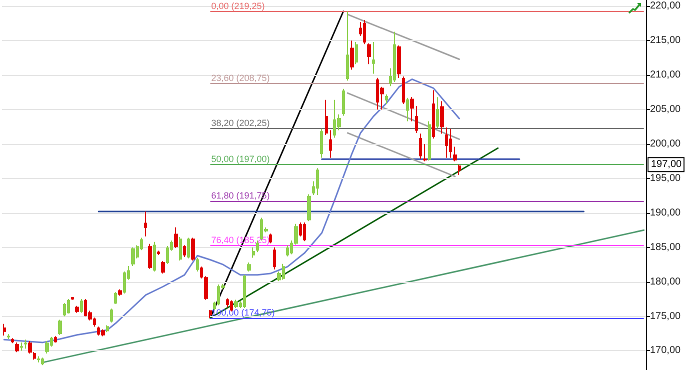 The image size is (690, 370). I want to click on ref-line-label: 50,00 (197,00), so click(240, 159).